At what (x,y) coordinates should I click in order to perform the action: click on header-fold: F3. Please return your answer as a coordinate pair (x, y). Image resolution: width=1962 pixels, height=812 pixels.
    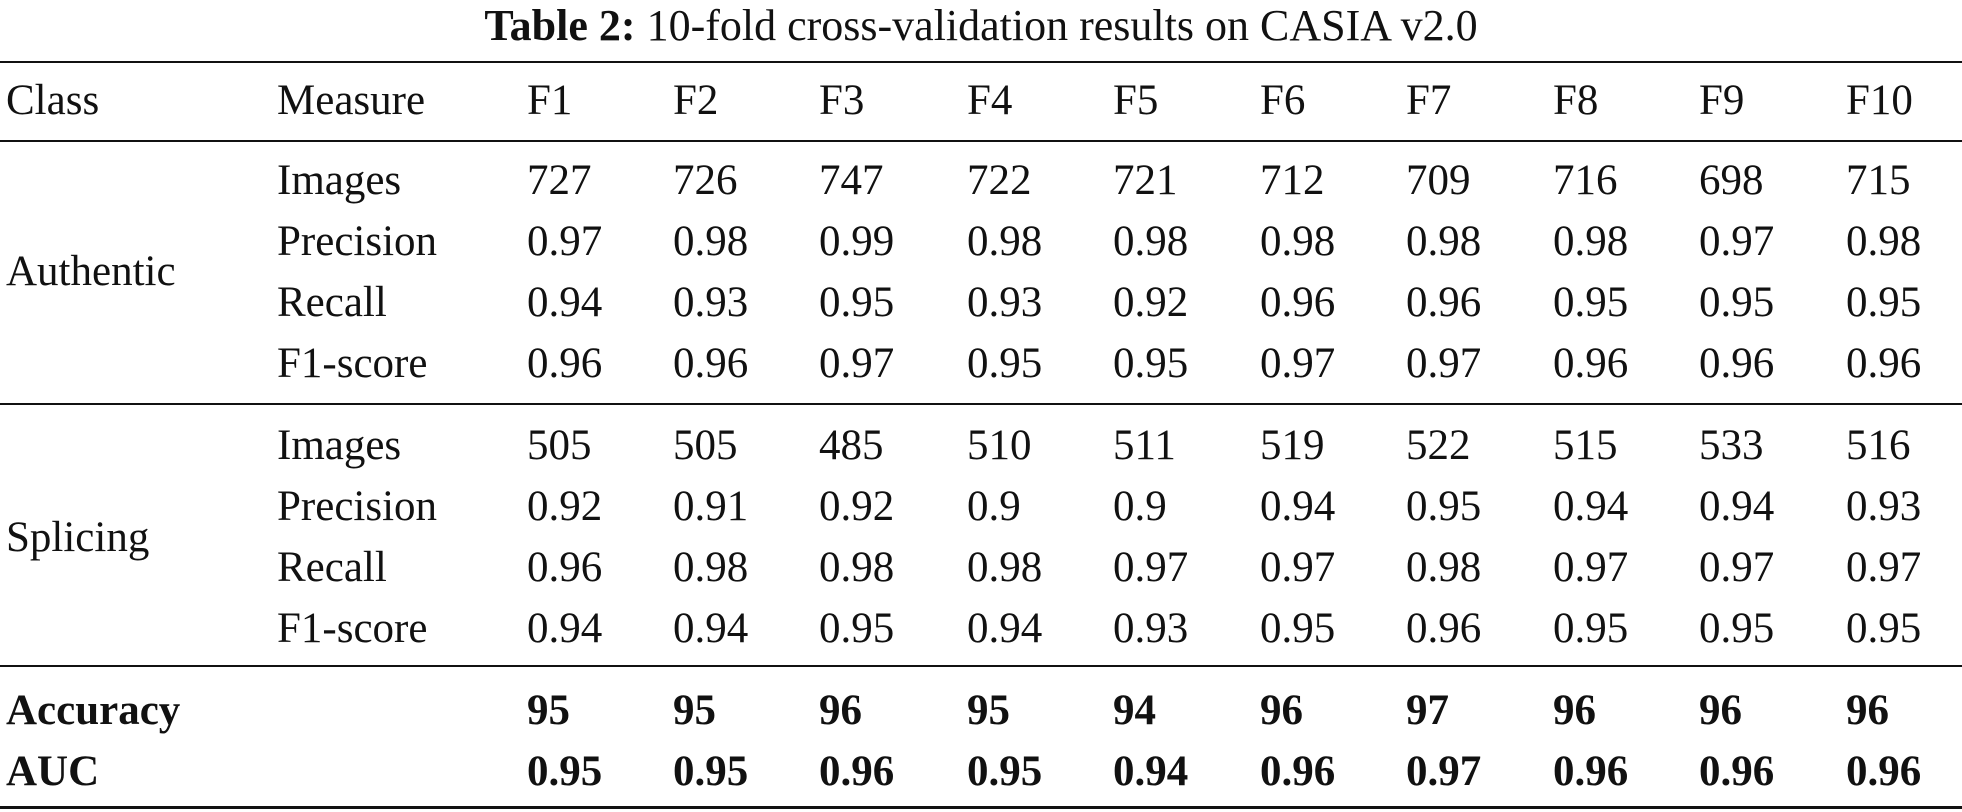
    Looking at the image, I should click on (842, 100).